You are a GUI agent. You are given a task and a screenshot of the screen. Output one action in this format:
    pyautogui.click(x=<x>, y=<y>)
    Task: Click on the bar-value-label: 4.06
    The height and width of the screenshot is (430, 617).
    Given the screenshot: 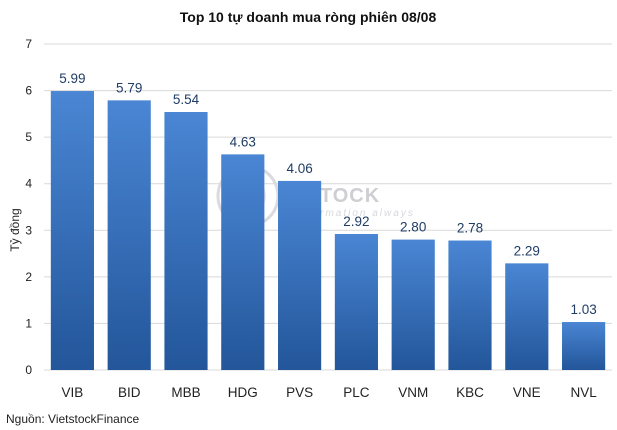 What is the action you would take?
    pyautogui.click(x=299, y=168)
    